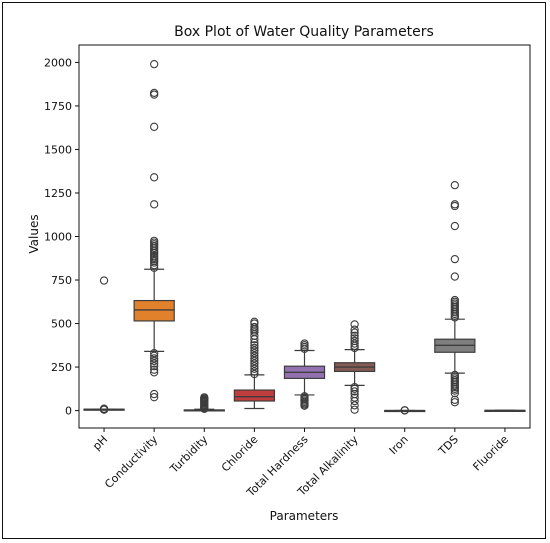 This screenshot has width=550, height=543. Describe the element at coordinates (61, 367) in the screenshot. I see `y-tick-label: 250` at that location.